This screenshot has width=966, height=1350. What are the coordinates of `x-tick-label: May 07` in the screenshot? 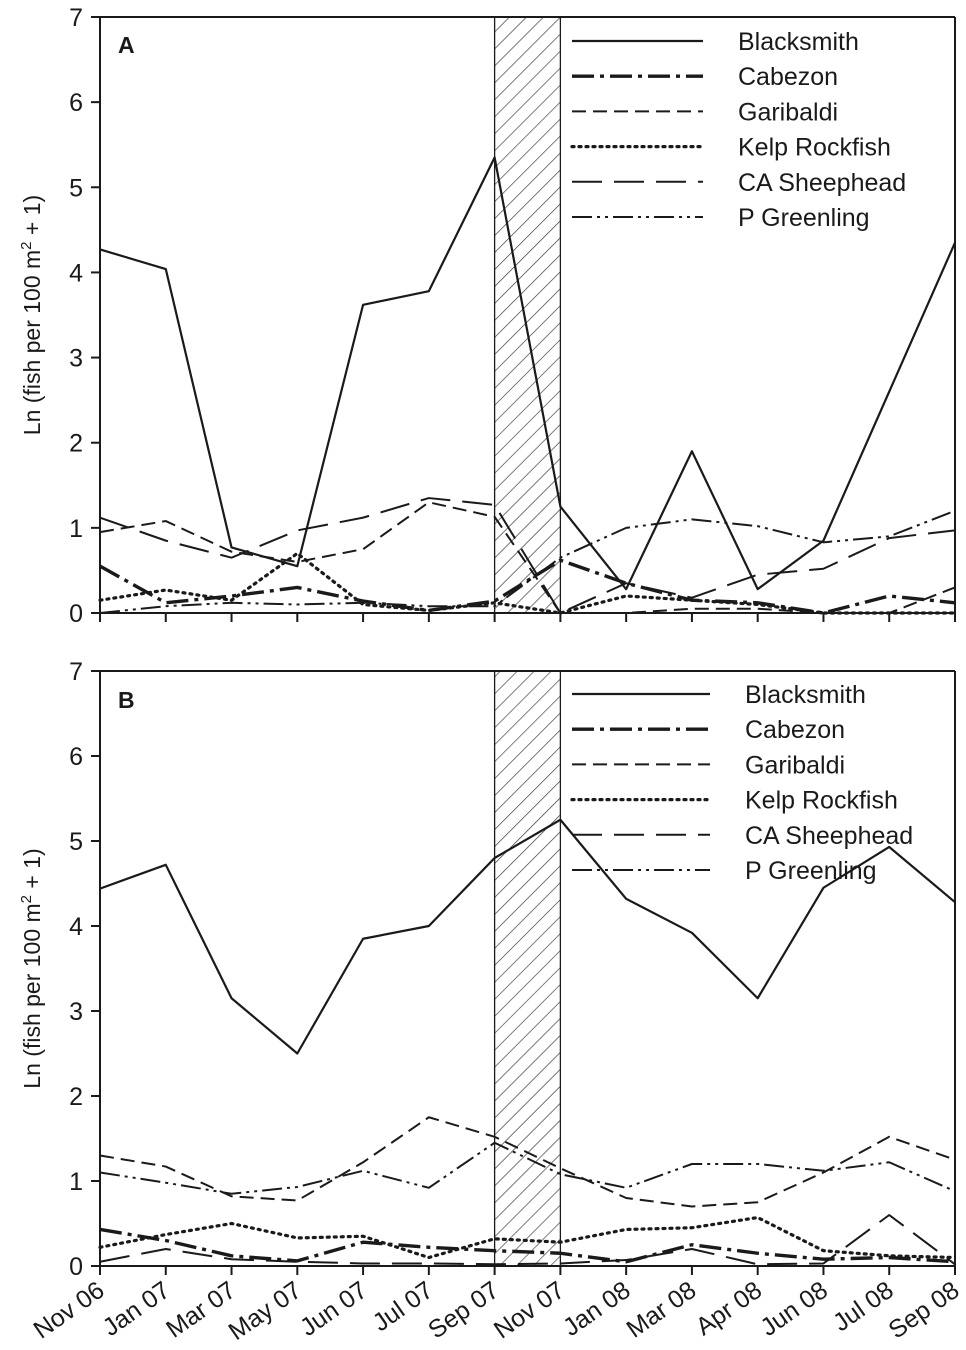 It's located at (265, 1311).